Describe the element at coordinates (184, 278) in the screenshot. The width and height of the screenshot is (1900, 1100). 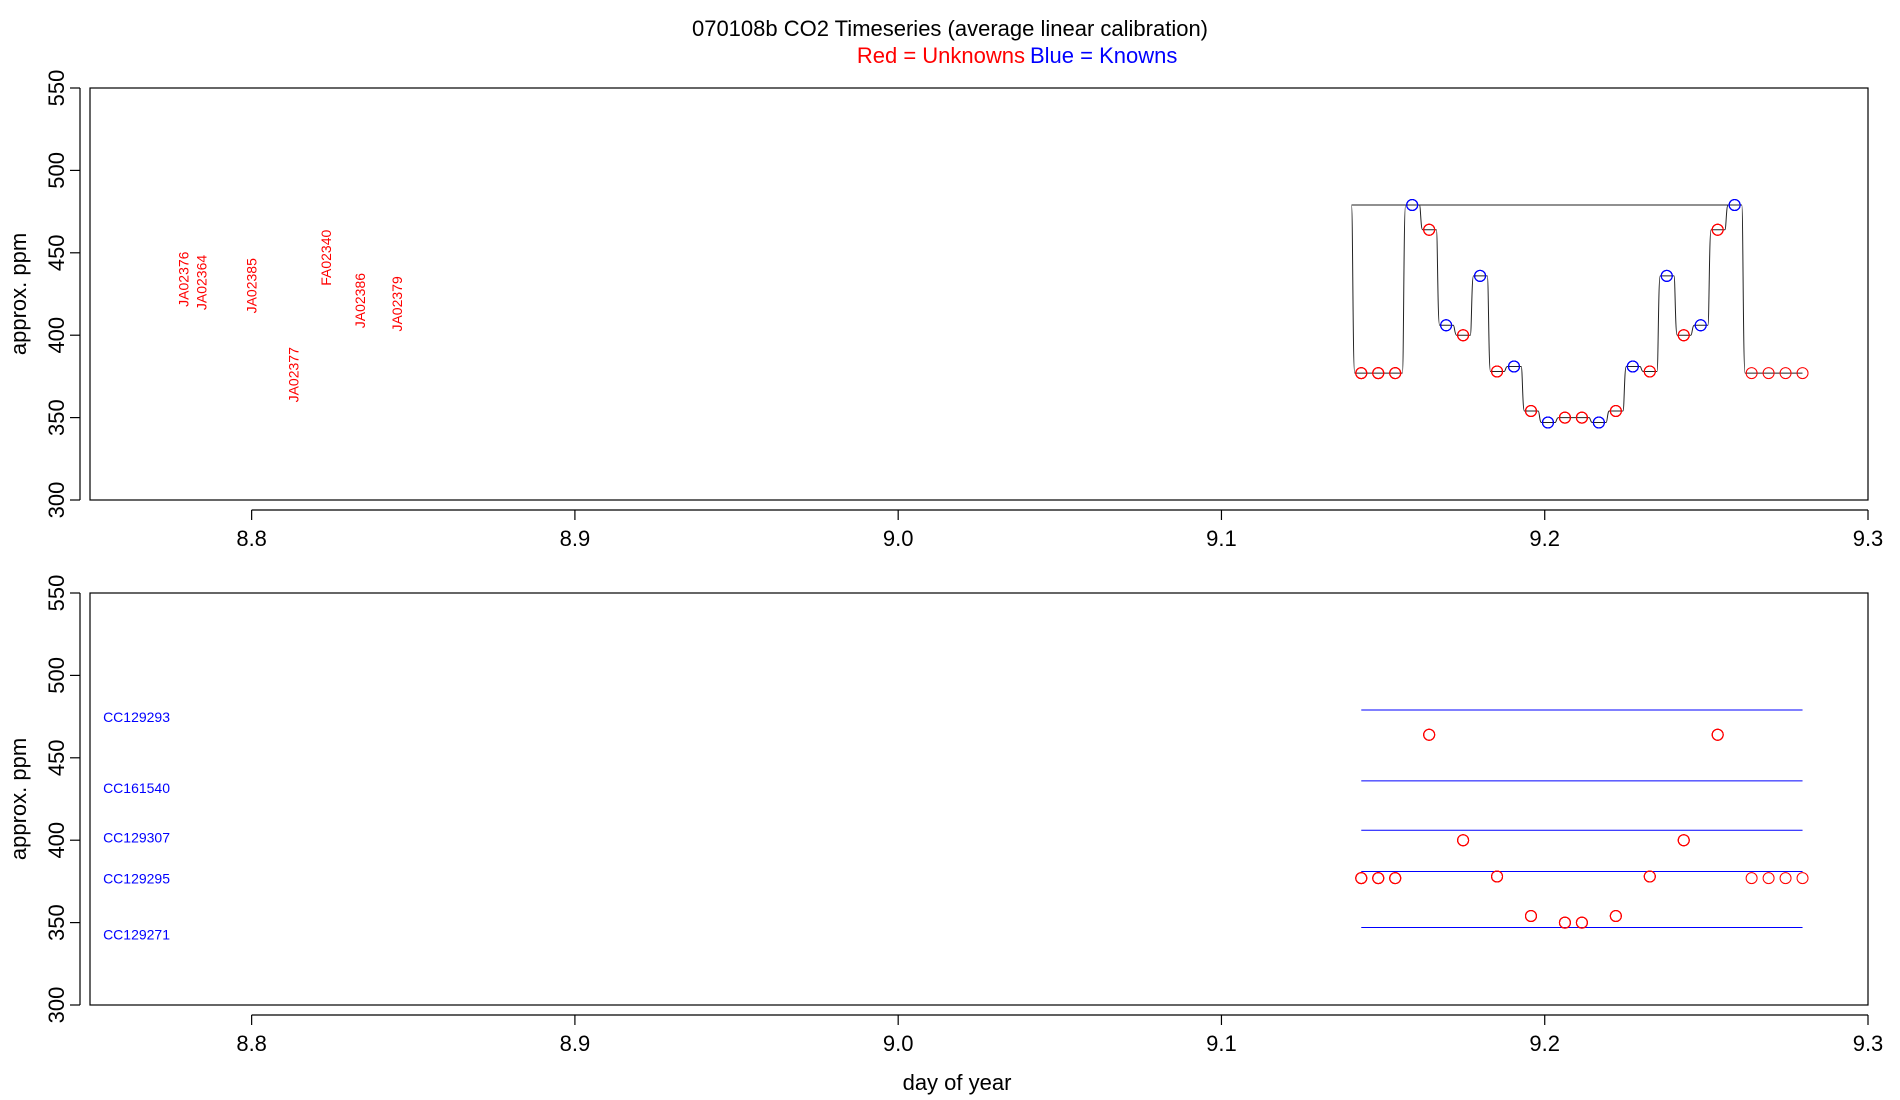
I see `sample-label: JA02376` at that location.